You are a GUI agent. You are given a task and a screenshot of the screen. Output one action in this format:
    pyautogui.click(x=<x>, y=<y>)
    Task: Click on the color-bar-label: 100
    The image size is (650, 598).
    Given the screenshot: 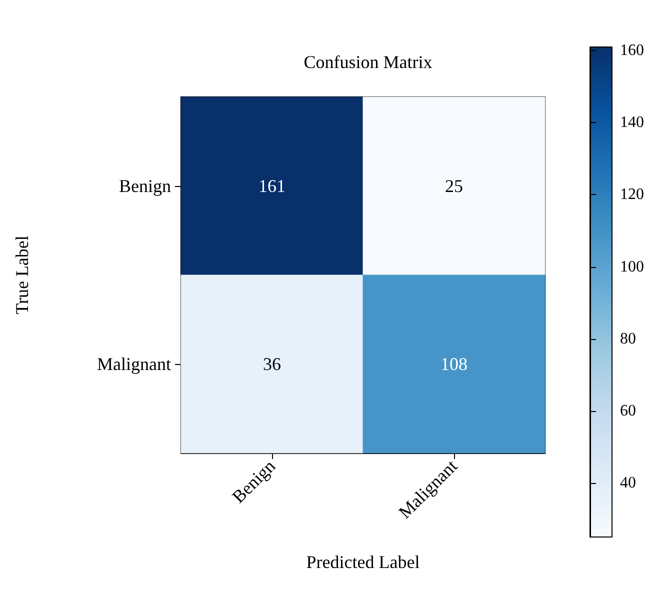 What is the action you would take?
    pyautogui.click(x=632, y=267)
    